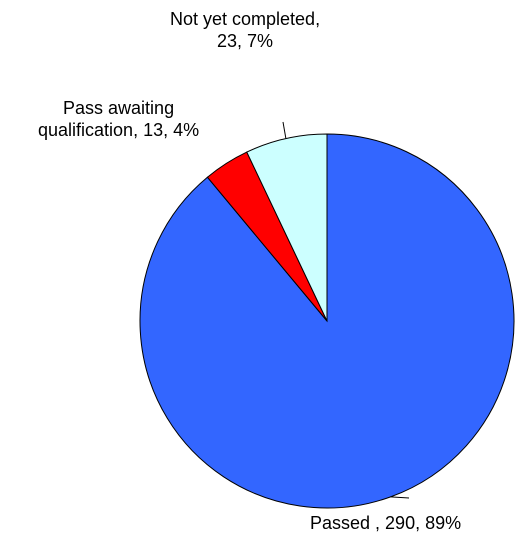  What do you see at coordinates (400, 497) in the screenshot?
I see `leader-line-passed` at bounding box center [400, 497].